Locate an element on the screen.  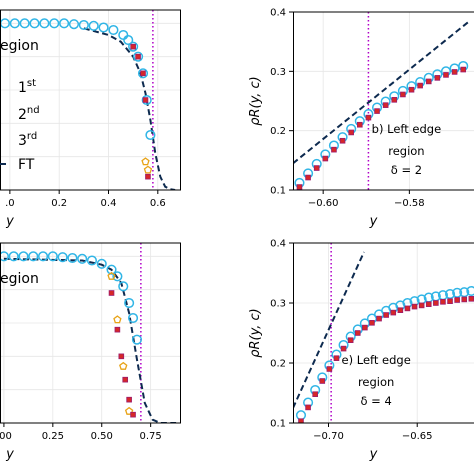
y-axis-label: ρR(y, c) is located at coordinates (255, 333).